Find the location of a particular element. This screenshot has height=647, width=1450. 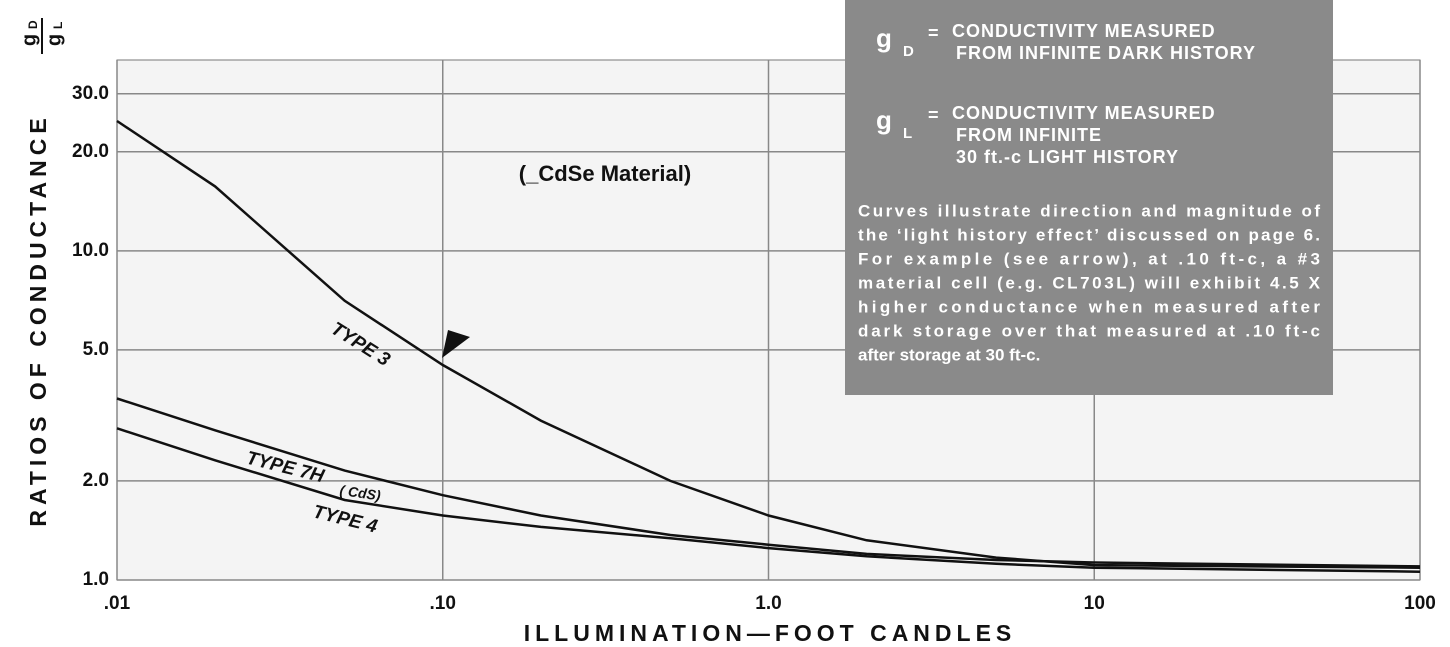

x-tick-label: .01 is located at coordinates (117, 603).